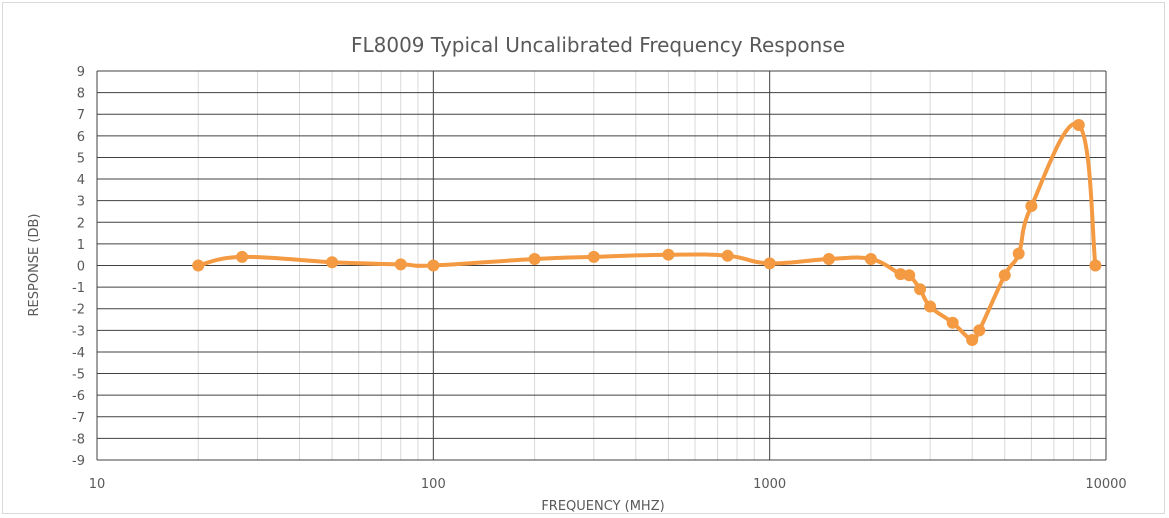 The height and width of the screenshot is (518, 1169). I want to click on y-tick-label: 6, so click(81, 137).